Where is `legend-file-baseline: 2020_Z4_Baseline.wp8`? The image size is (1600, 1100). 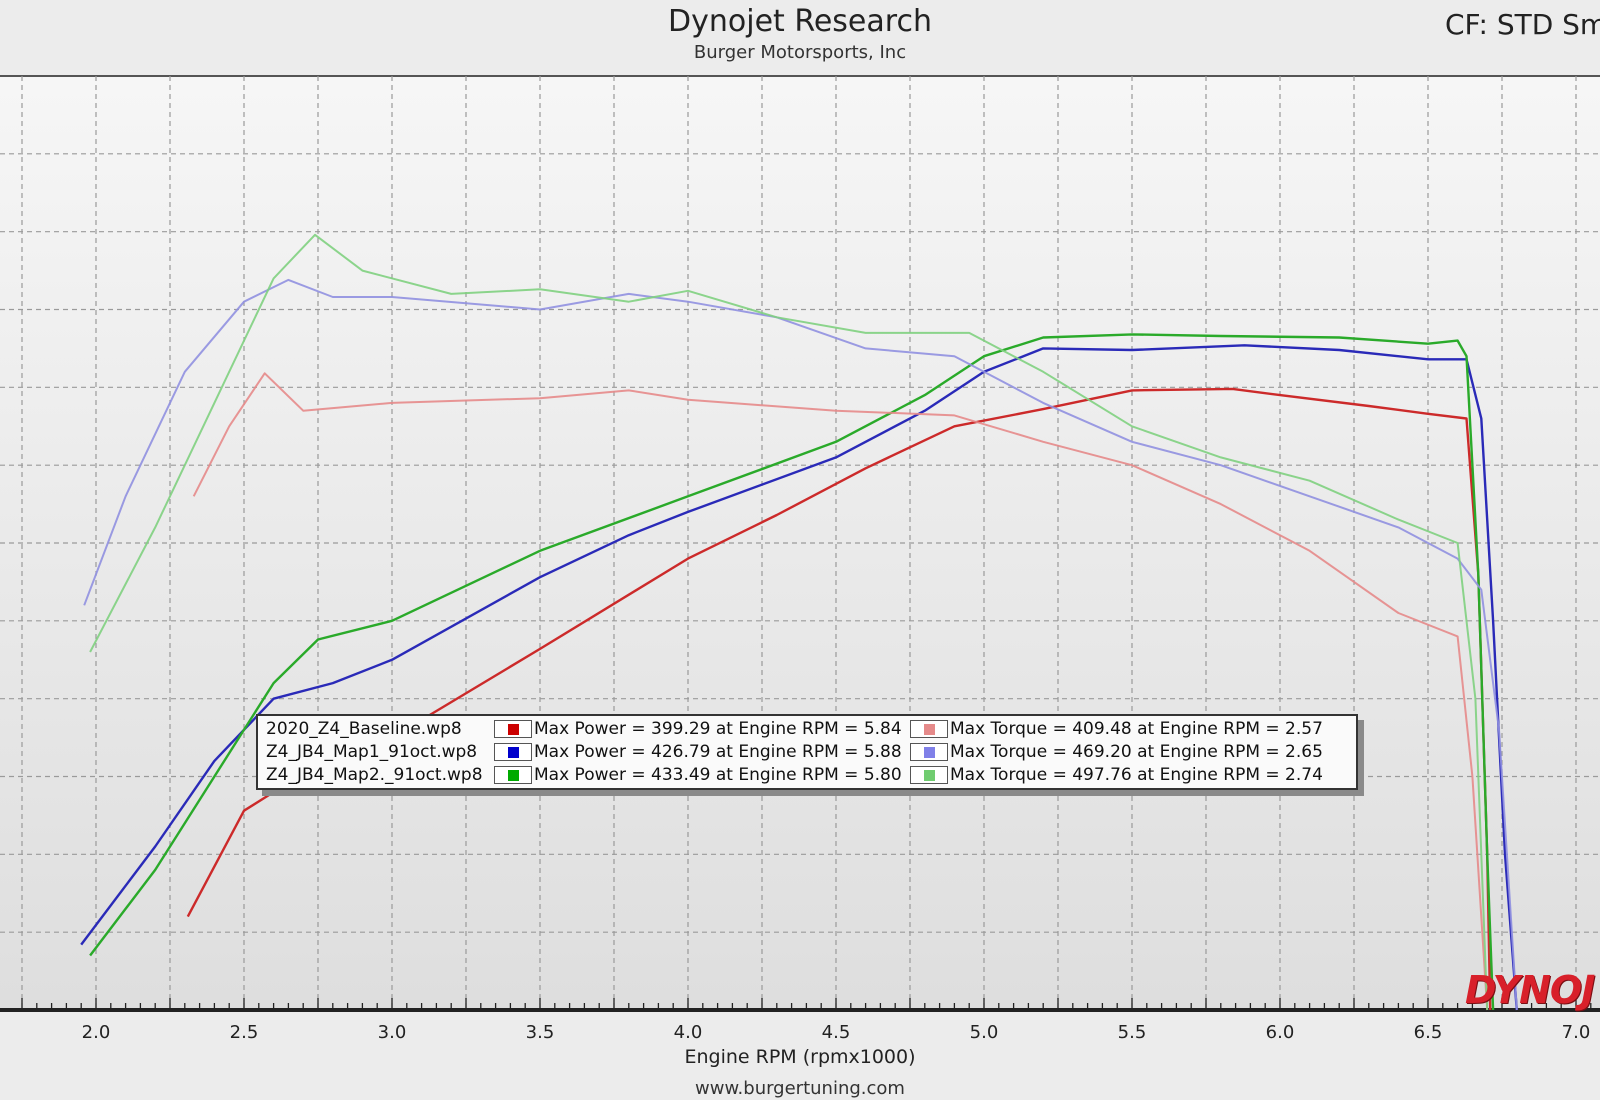
legend-file-baseline: 2020_Z4_Baseline.wp8 is located at coordinates (364, 729).